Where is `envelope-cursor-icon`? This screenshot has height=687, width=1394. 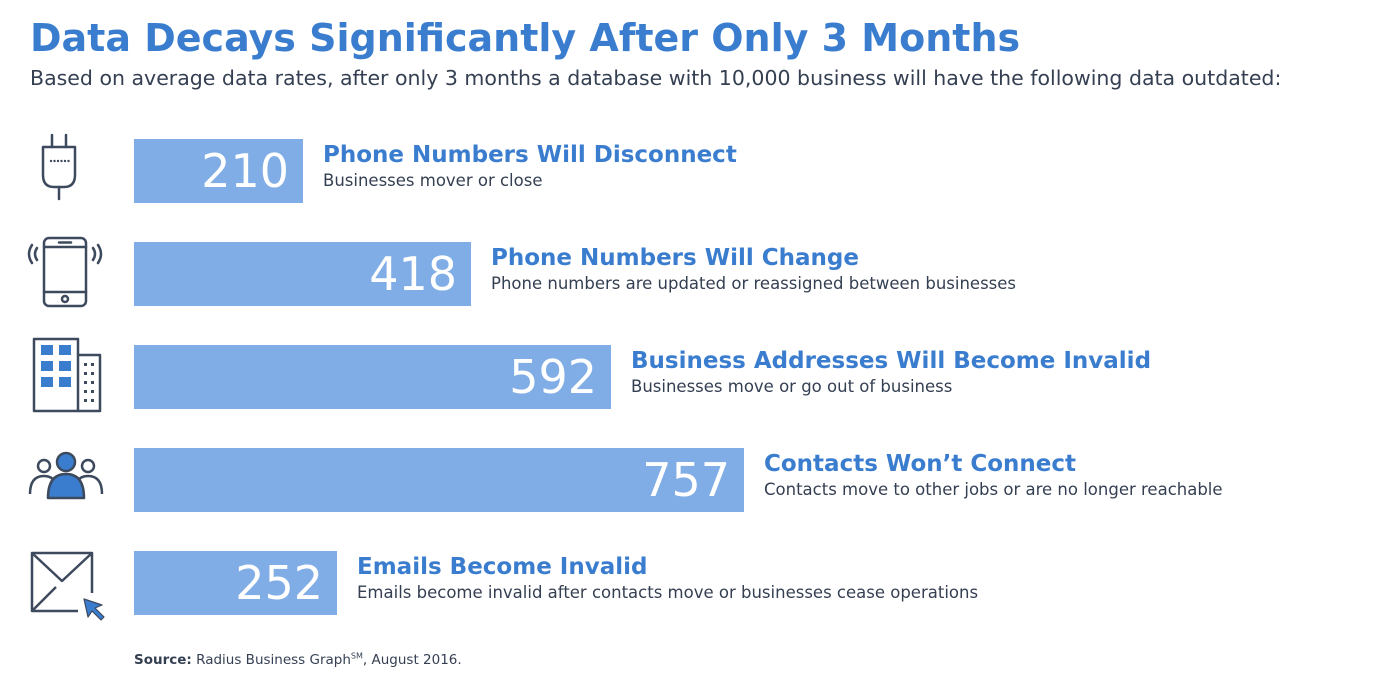
envelope-cursor-icon is located at coordinates (66, 581).